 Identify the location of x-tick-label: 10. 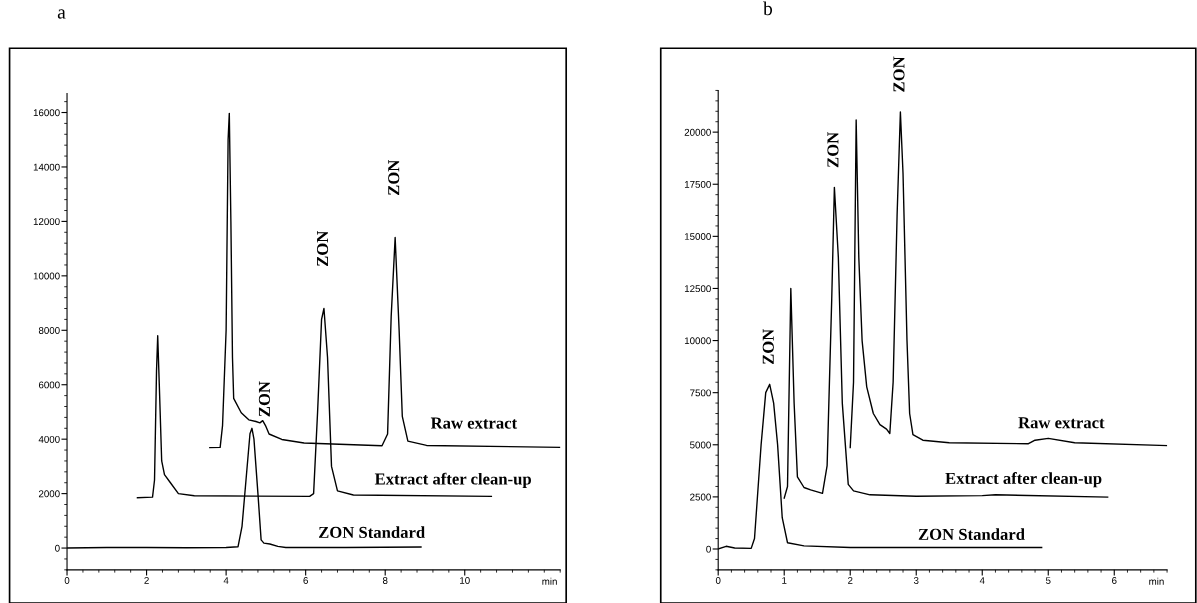
(465, 580).